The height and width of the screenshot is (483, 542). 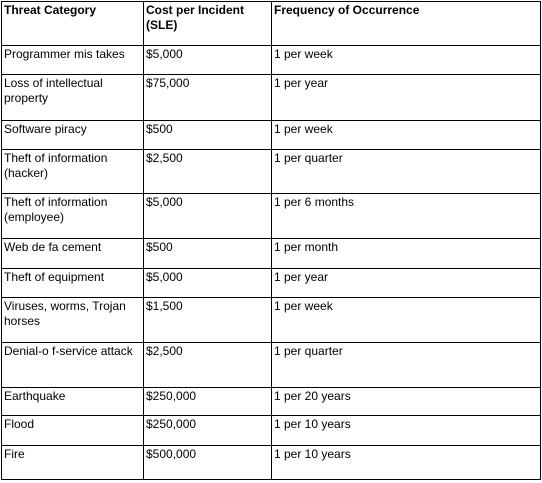 What do you see at coordinates (207, 97) in the screenshot?
I see `table-cell: $75,000` at bounding box center [207, 97].